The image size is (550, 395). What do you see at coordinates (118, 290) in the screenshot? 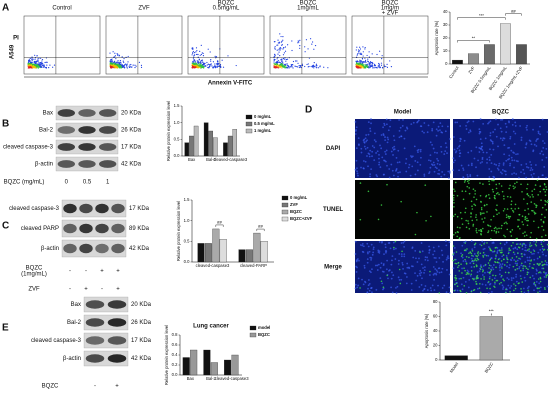
I see `lane-label: +` at bounding box center [118, 290].